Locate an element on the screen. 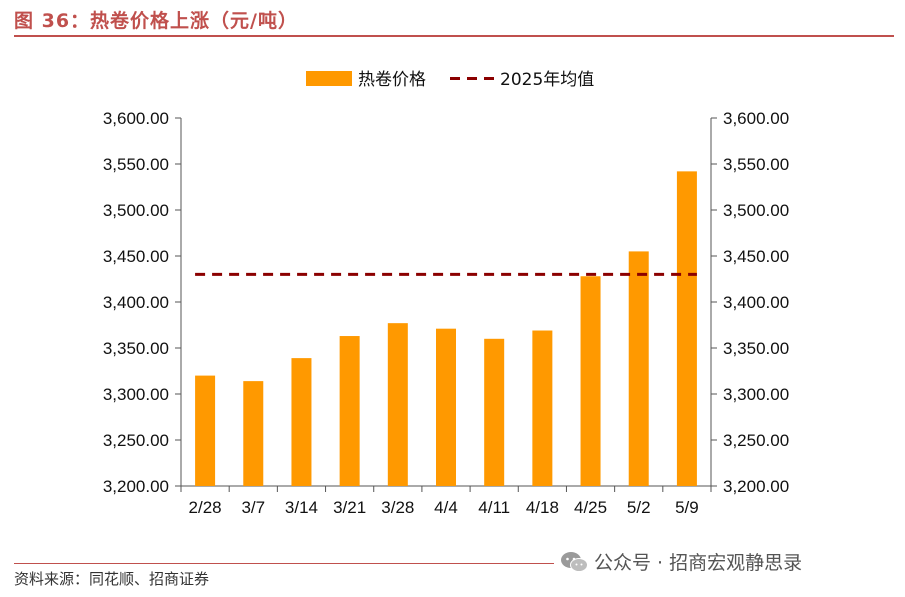 This screenshot has height=597, width=905. title-divider is located at coordinates (454, 36).